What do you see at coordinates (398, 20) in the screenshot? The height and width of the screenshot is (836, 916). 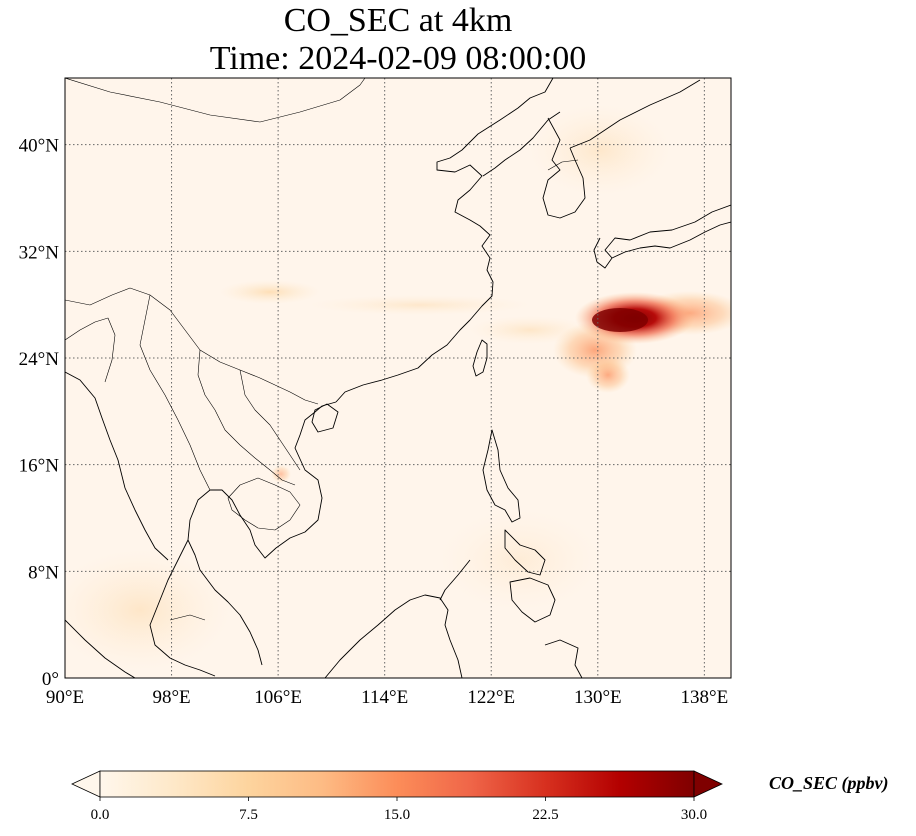 I see `title-line-variable: CO_SEC at 4km` at bounding box center [398, 20].